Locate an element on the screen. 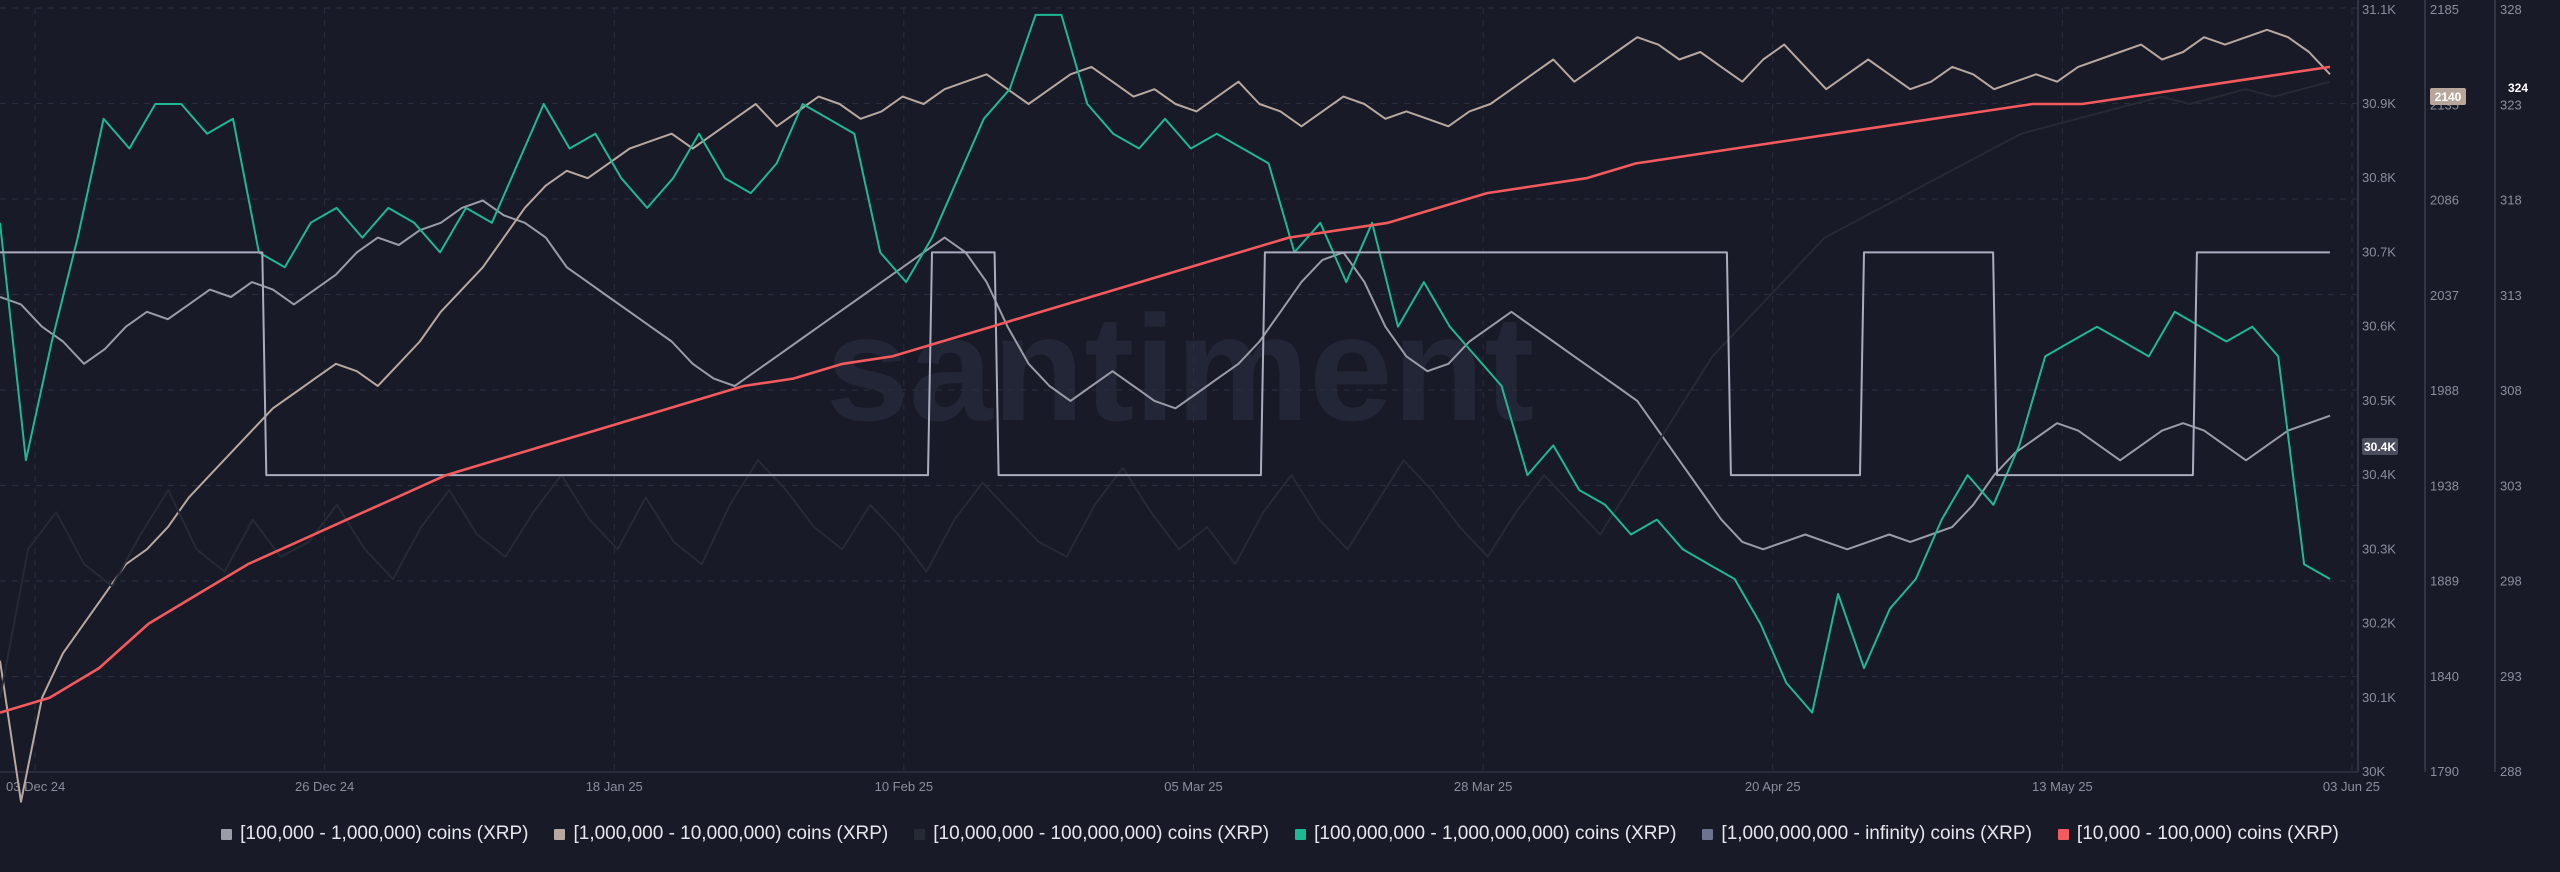 This screenshot has width=2560, height=872. axis-badge-a1: 30.4K is located at coordinates (2380, 446).